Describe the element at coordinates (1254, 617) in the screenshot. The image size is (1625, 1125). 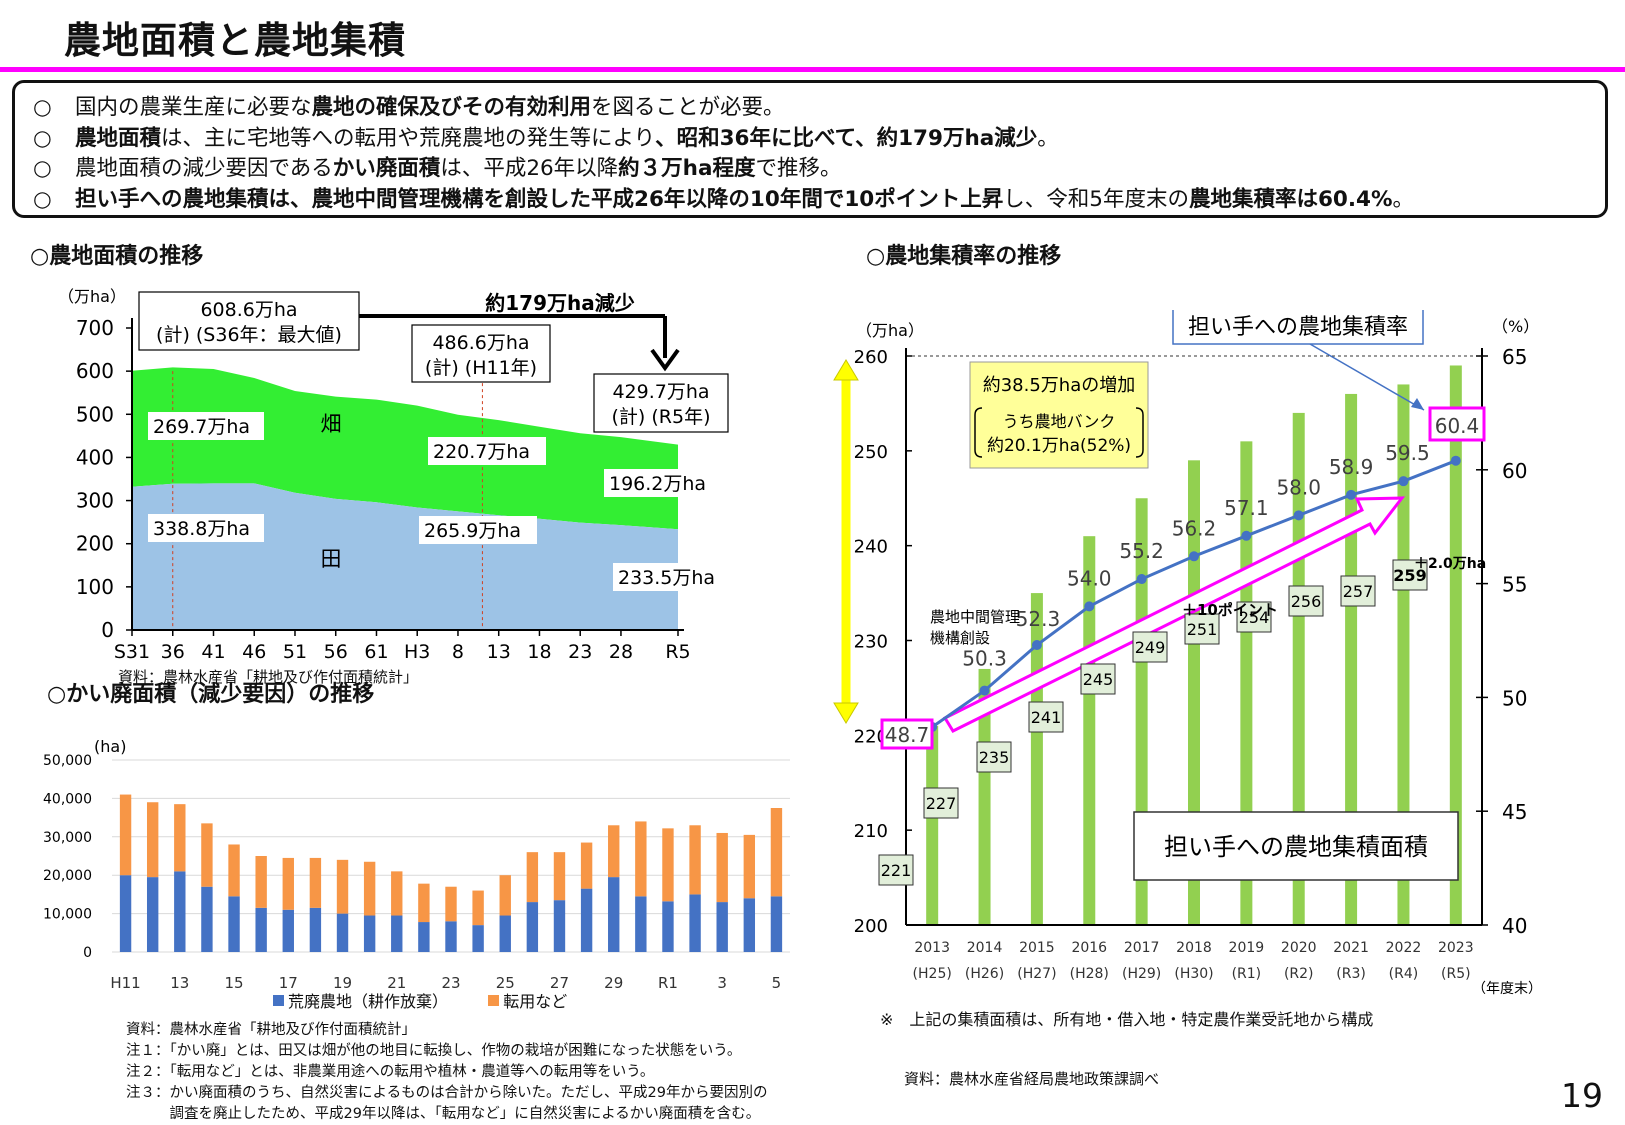
I see `bar-value-label: 254` at that location.